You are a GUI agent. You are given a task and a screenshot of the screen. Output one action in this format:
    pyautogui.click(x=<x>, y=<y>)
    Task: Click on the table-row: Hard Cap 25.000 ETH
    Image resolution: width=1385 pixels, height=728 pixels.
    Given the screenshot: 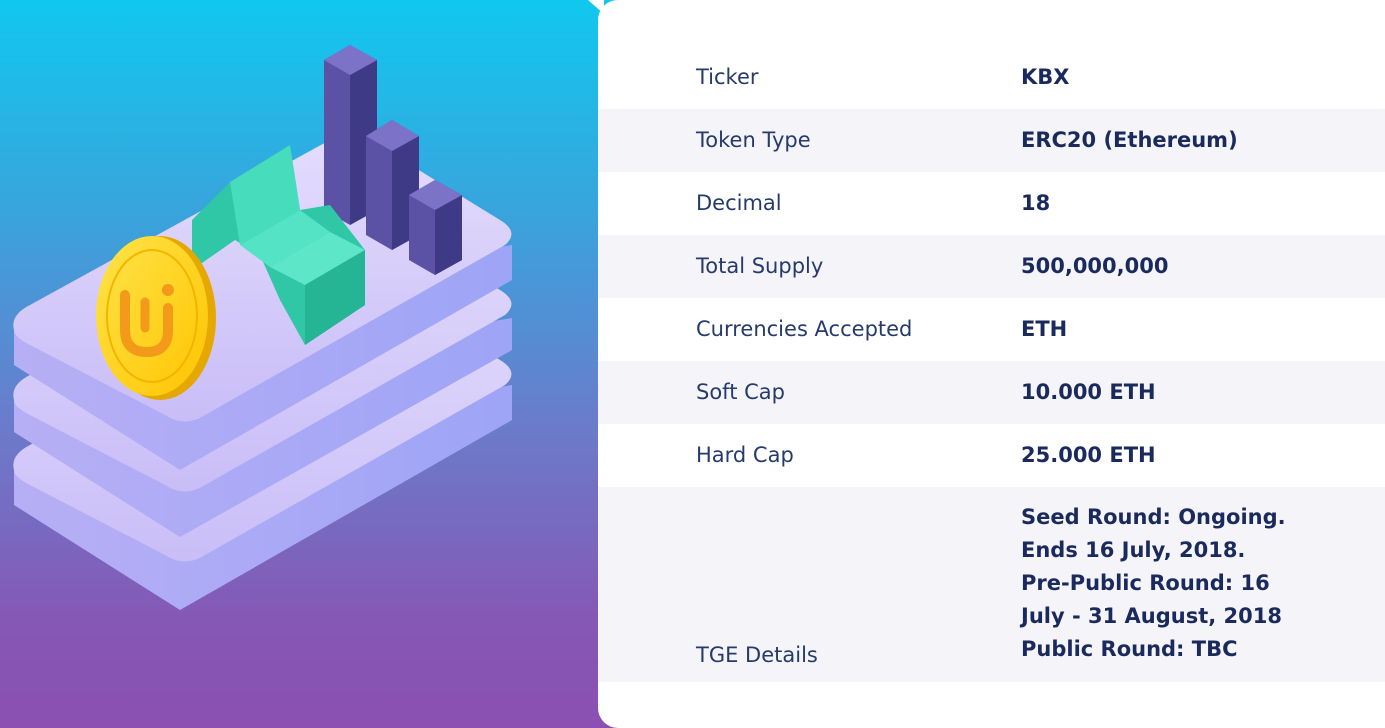 What is the action you would take?
    pyautogui.click(x=991, y=455)
    